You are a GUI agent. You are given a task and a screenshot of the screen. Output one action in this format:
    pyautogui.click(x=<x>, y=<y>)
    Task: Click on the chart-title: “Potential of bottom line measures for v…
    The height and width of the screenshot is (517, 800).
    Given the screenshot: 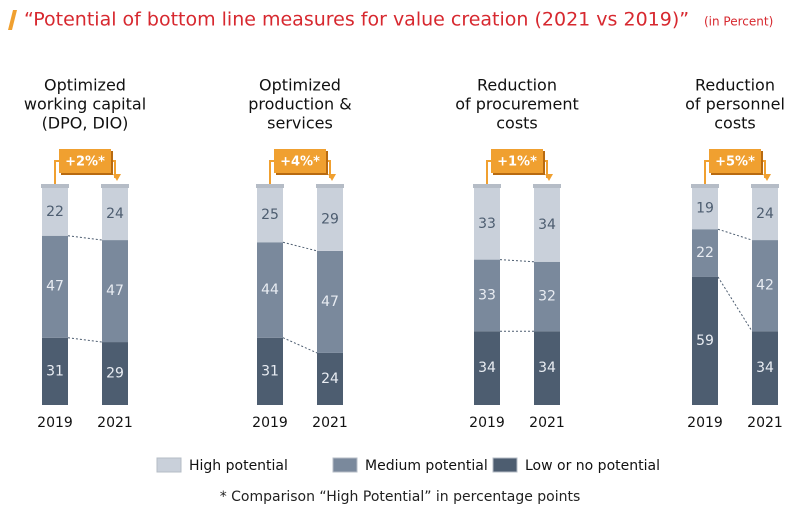 What is the action you would take?
    pyautogui.click(x=356, y=20)
    